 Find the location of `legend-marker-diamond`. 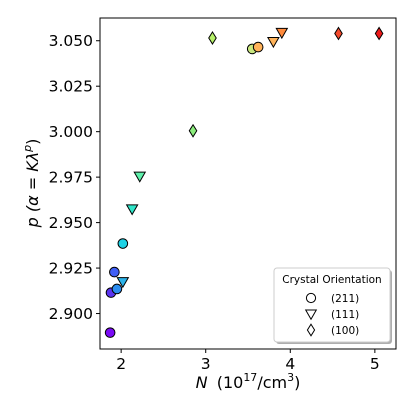

legend-marker-diamond is located at coordinates (311, 330).